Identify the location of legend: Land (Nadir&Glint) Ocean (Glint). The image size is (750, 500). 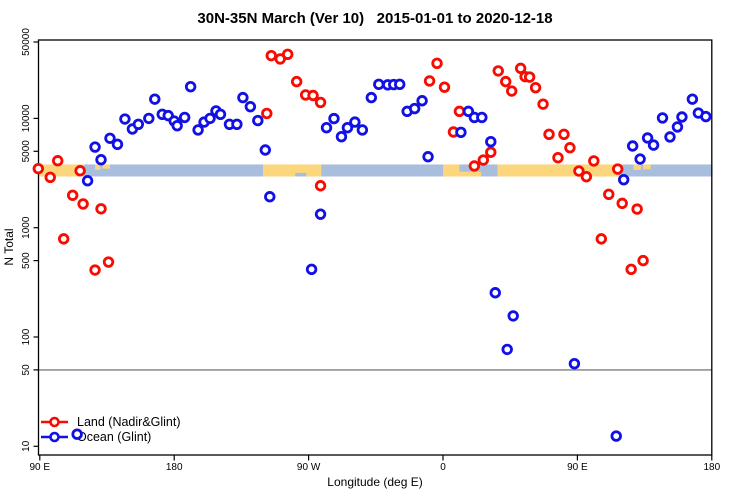
(110, 429).